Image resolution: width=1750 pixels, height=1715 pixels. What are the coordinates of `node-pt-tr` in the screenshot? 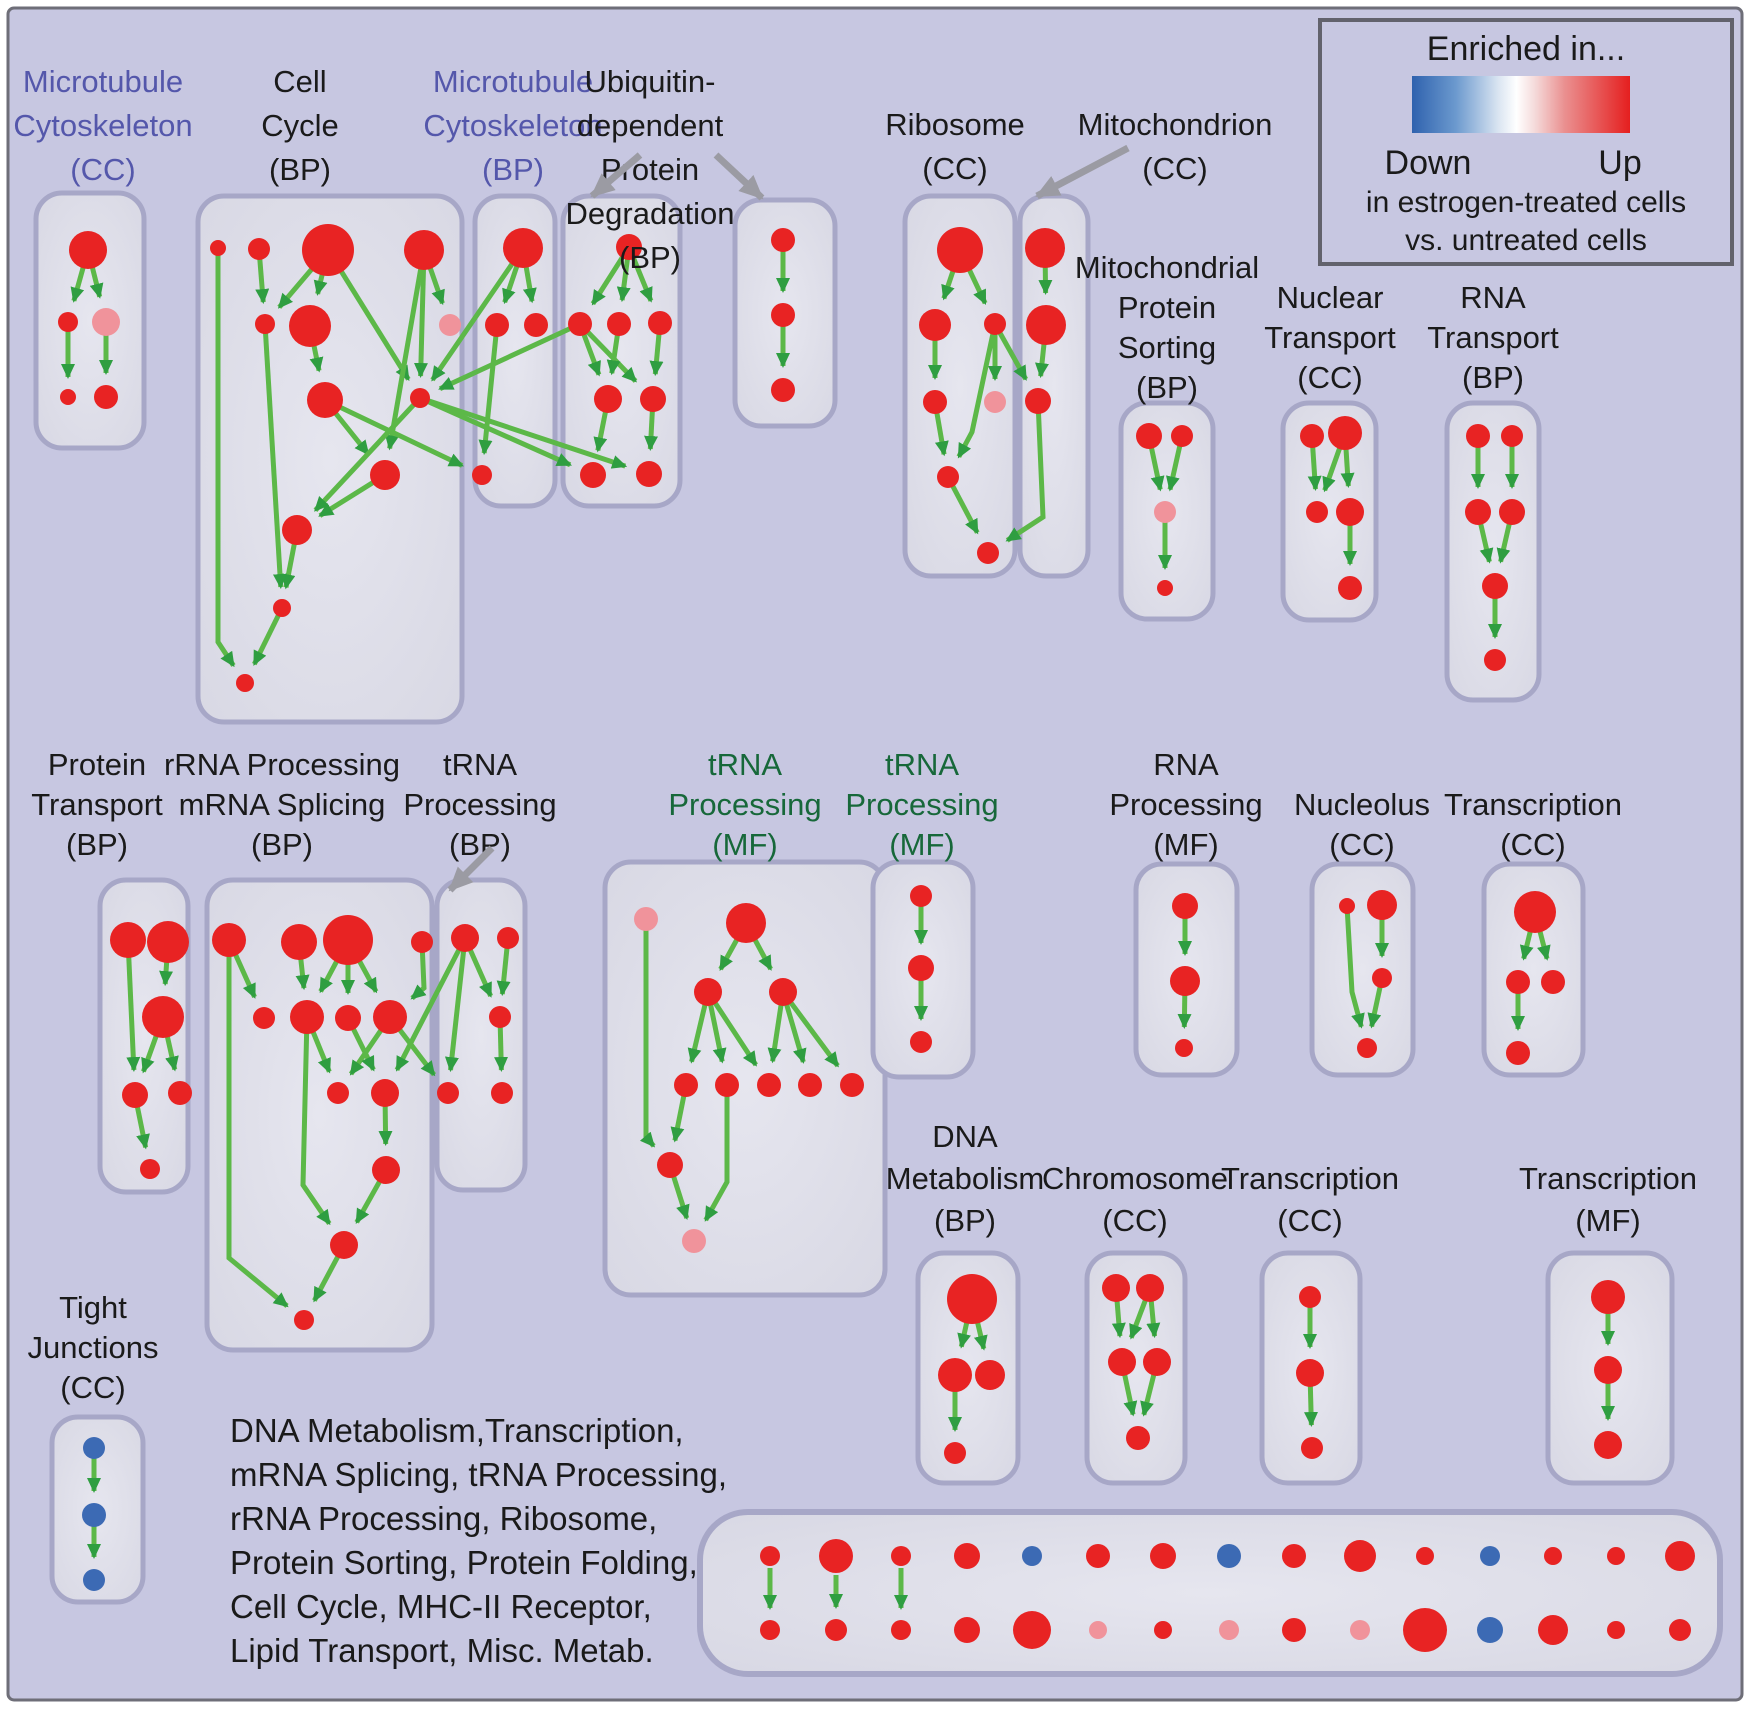 It's located at (168, 942).